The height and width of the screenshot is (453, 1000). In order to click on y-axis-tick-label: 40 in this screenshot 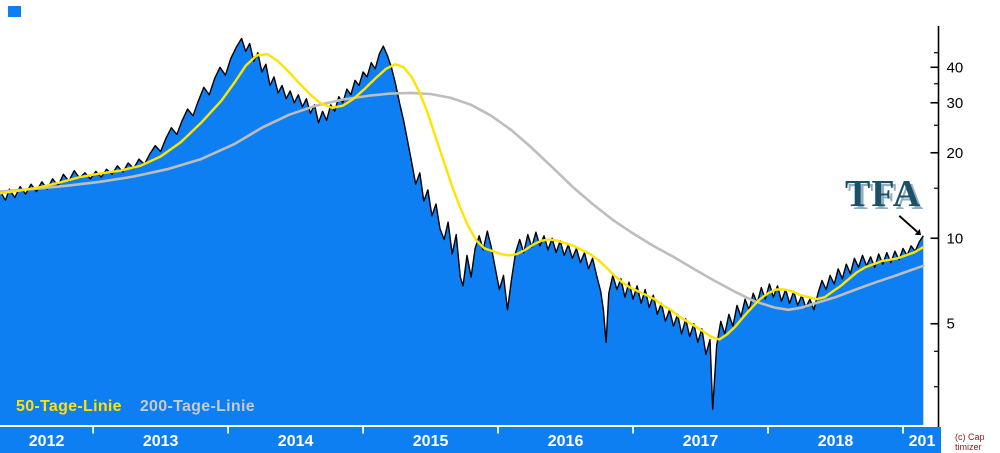, I will do `click(955, 67)`.